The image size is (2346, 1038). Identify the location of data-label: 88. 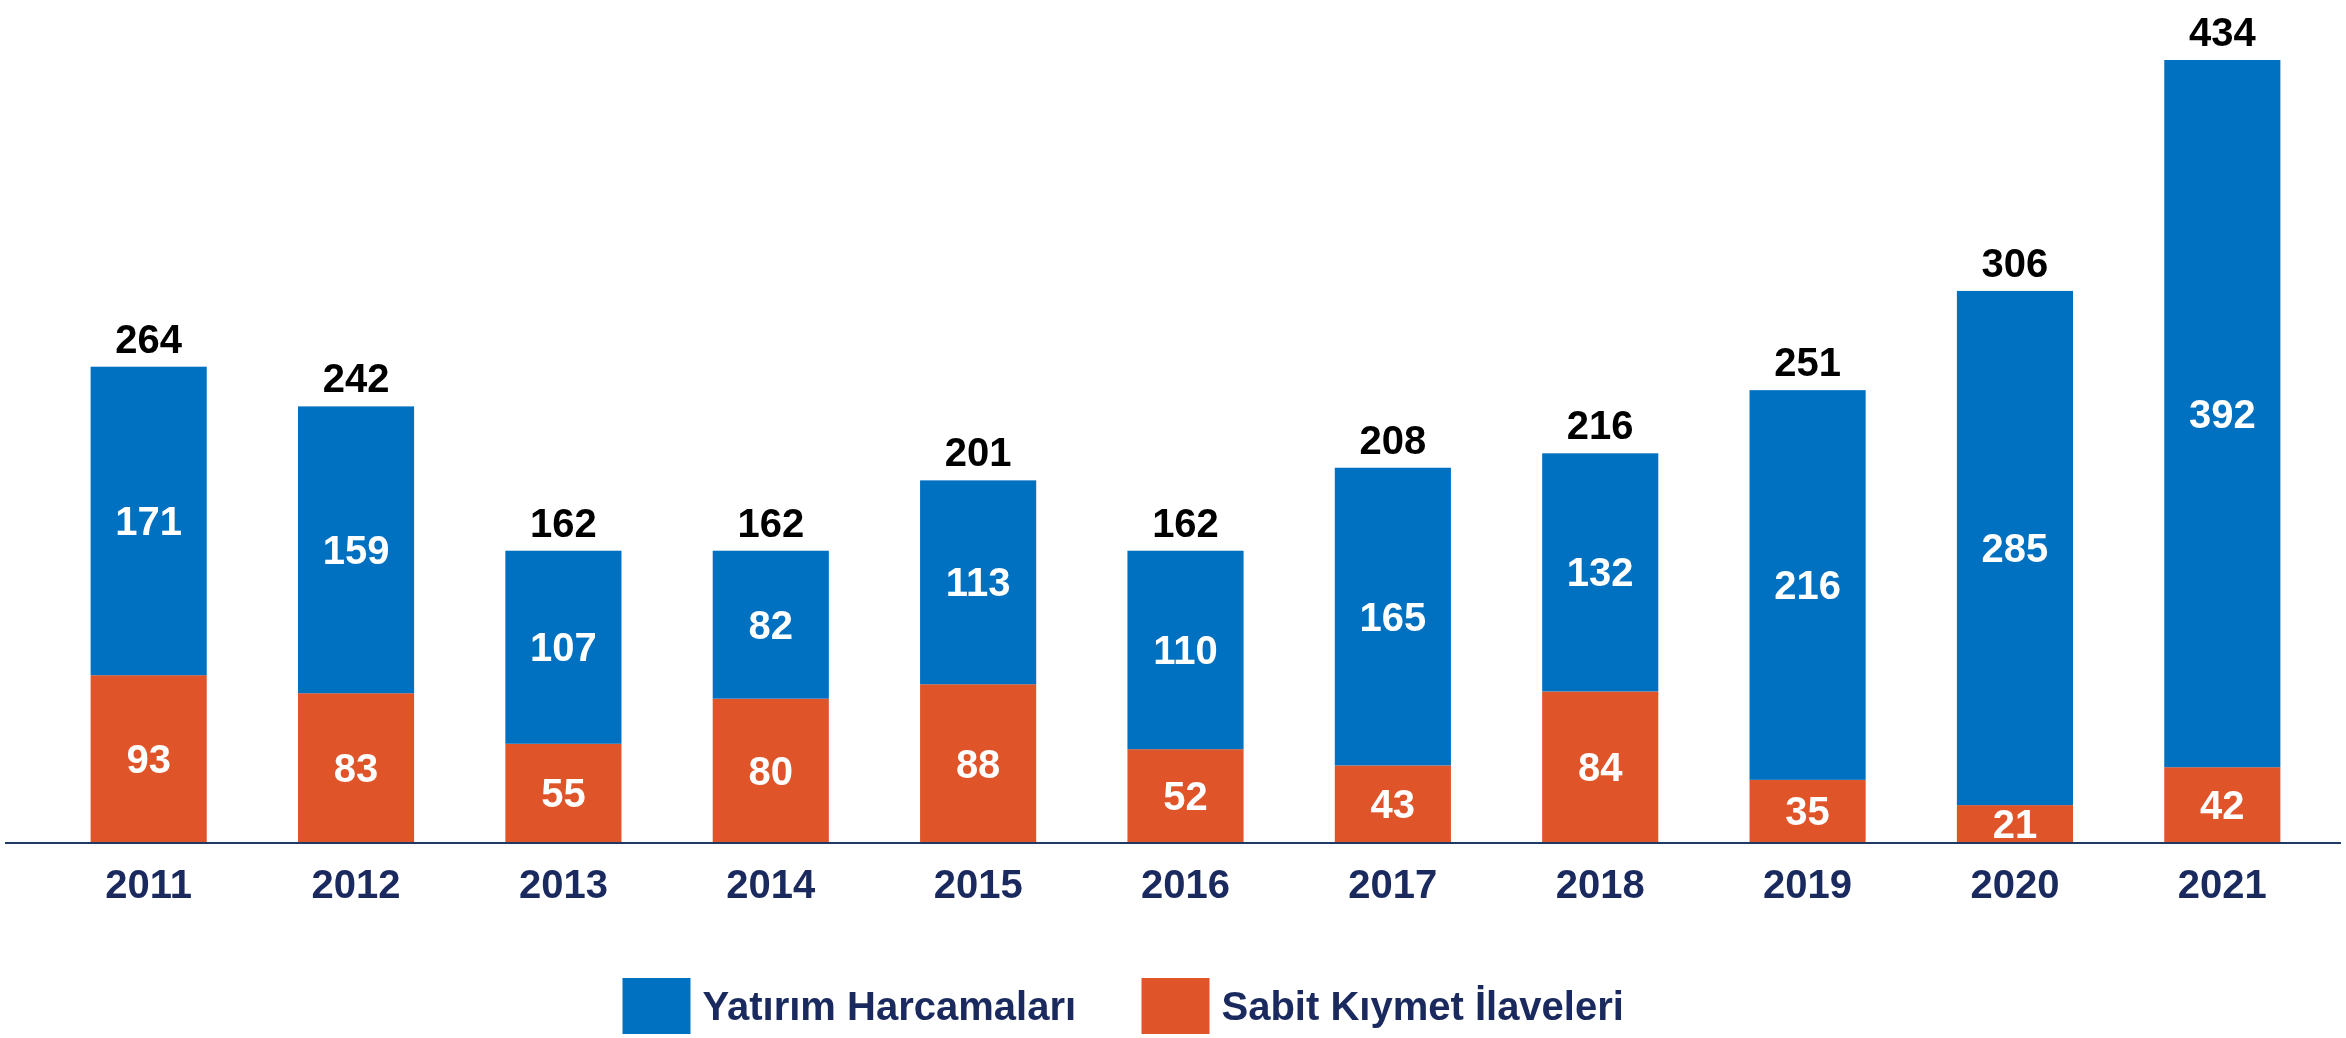
(978, 763).